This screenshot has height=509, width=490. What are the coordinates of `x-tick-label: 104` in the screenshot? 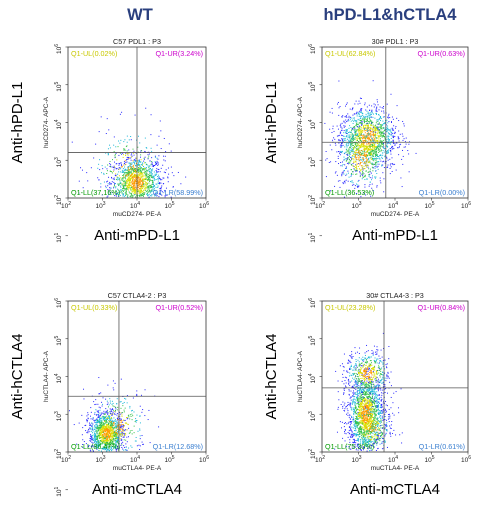 It's located at (135, 205).